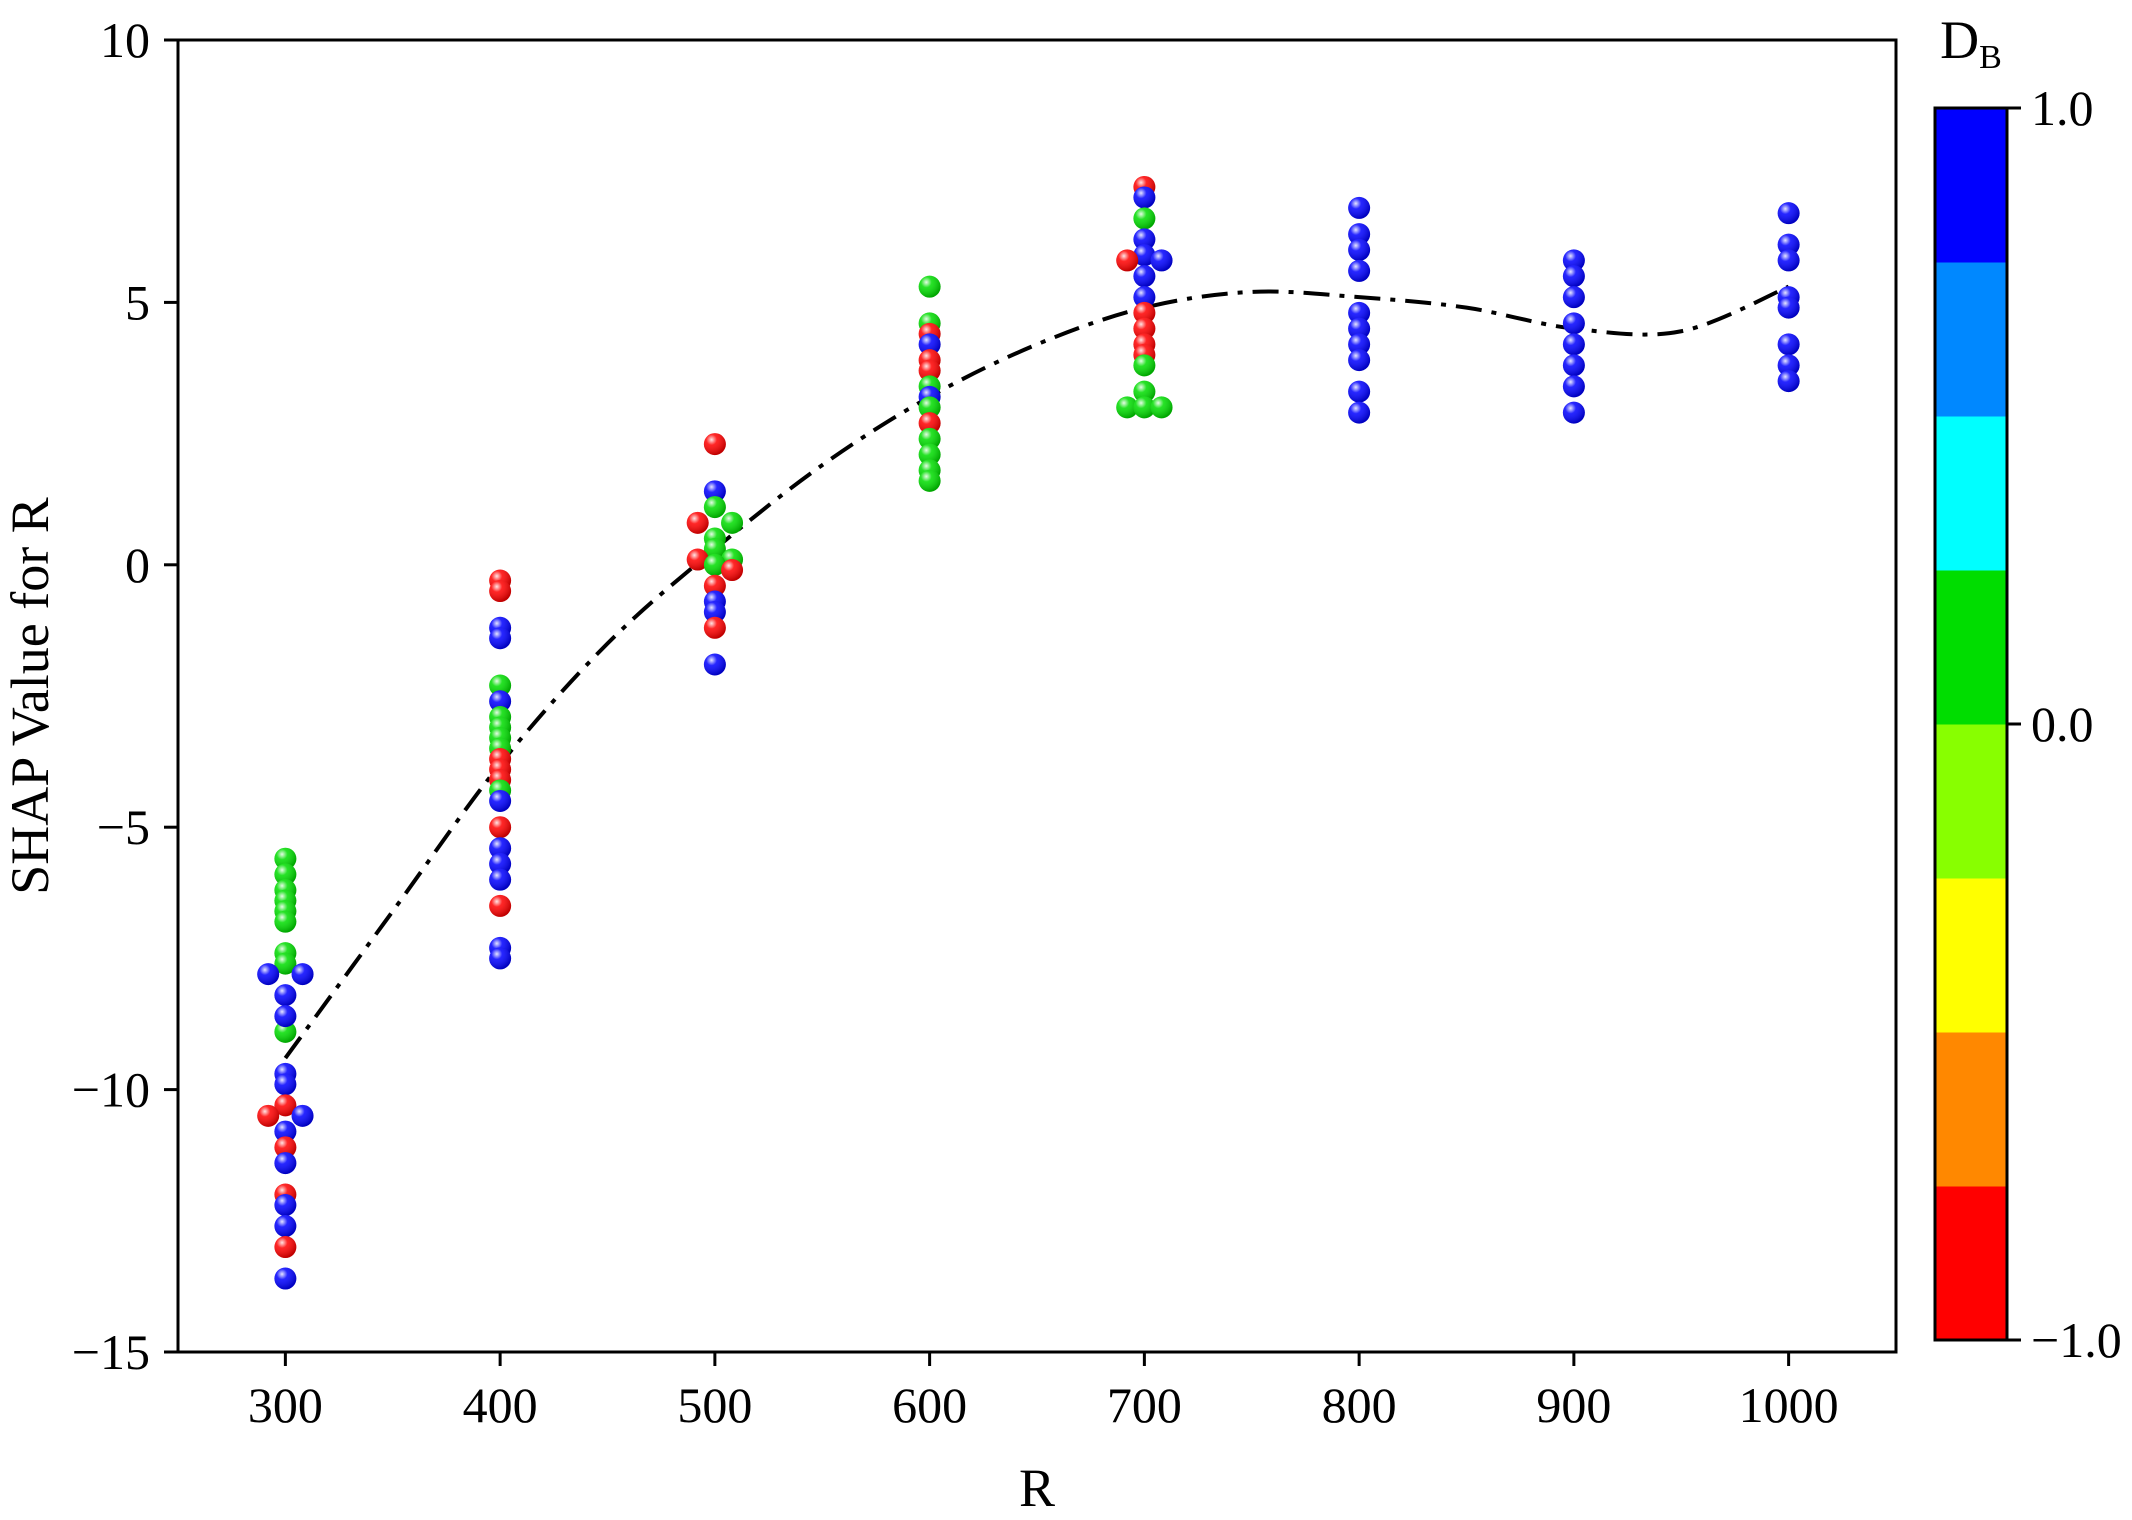 The width and height of the screenshot is (2132, 1520). I want to click on x-tick-label: 600, so click(929, 1405).